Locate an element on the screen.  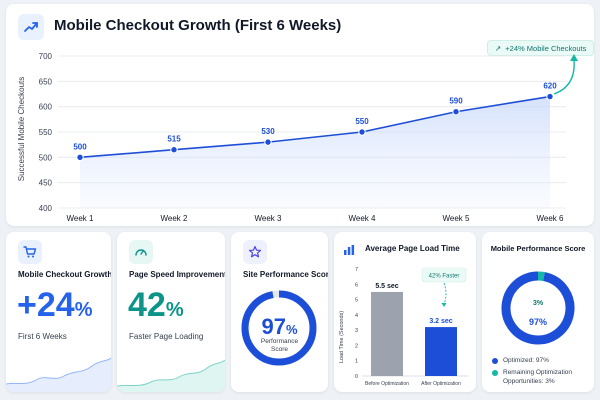
mobile-score-title: Mobile Performance Score is located at coordinates (538, 248).